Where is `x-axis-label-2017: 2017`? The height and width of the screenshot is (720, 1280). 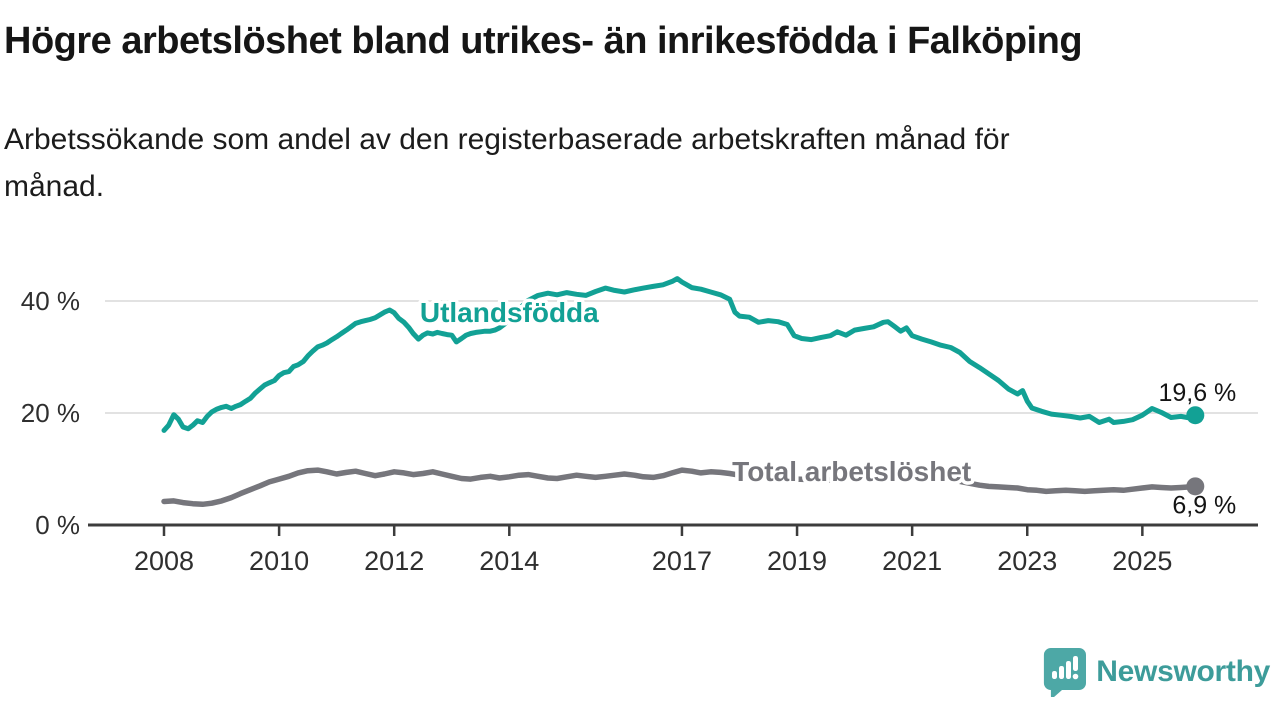
x-axis-label-2017: 2017 is located at coordinates (682, 561).